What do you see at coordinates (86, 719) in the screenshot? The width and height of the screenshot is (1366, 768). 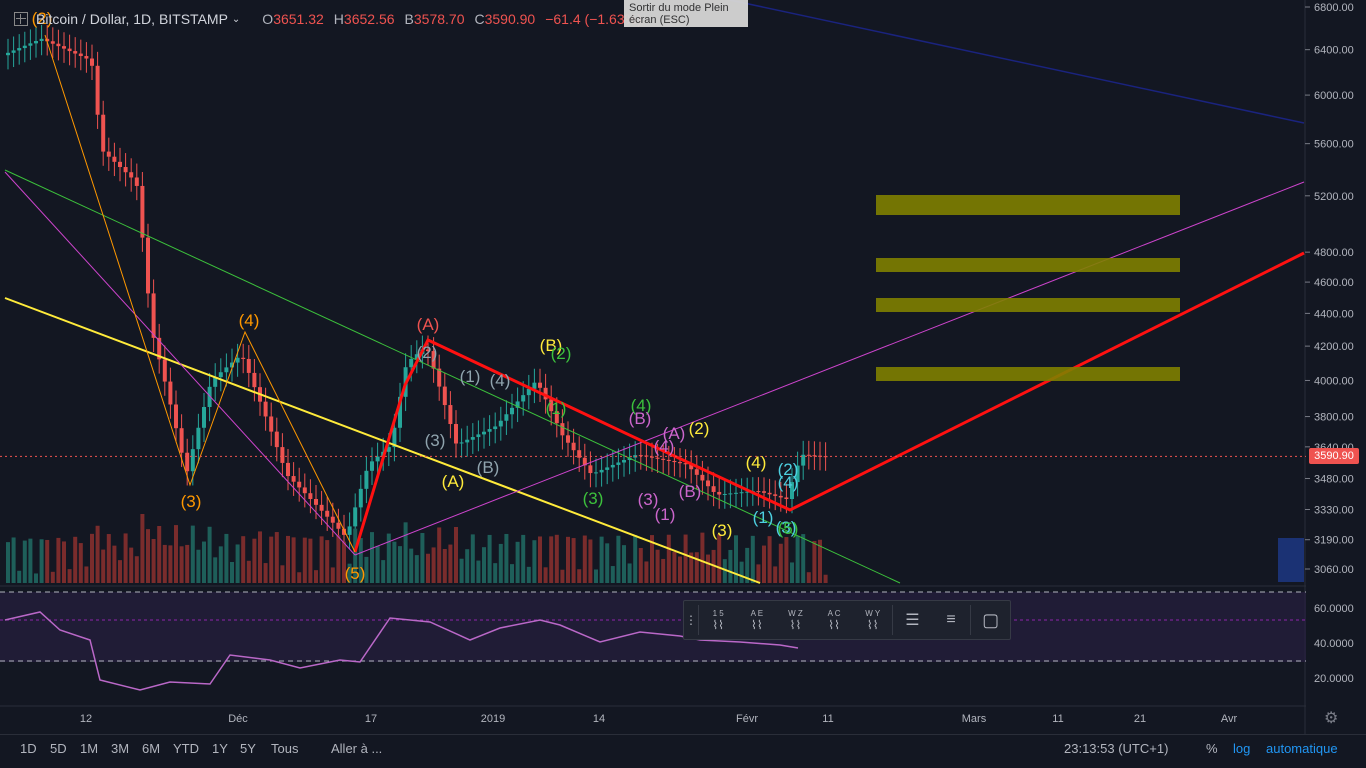 I see `time-tick-label: 12` at bounding box center [86, 719].